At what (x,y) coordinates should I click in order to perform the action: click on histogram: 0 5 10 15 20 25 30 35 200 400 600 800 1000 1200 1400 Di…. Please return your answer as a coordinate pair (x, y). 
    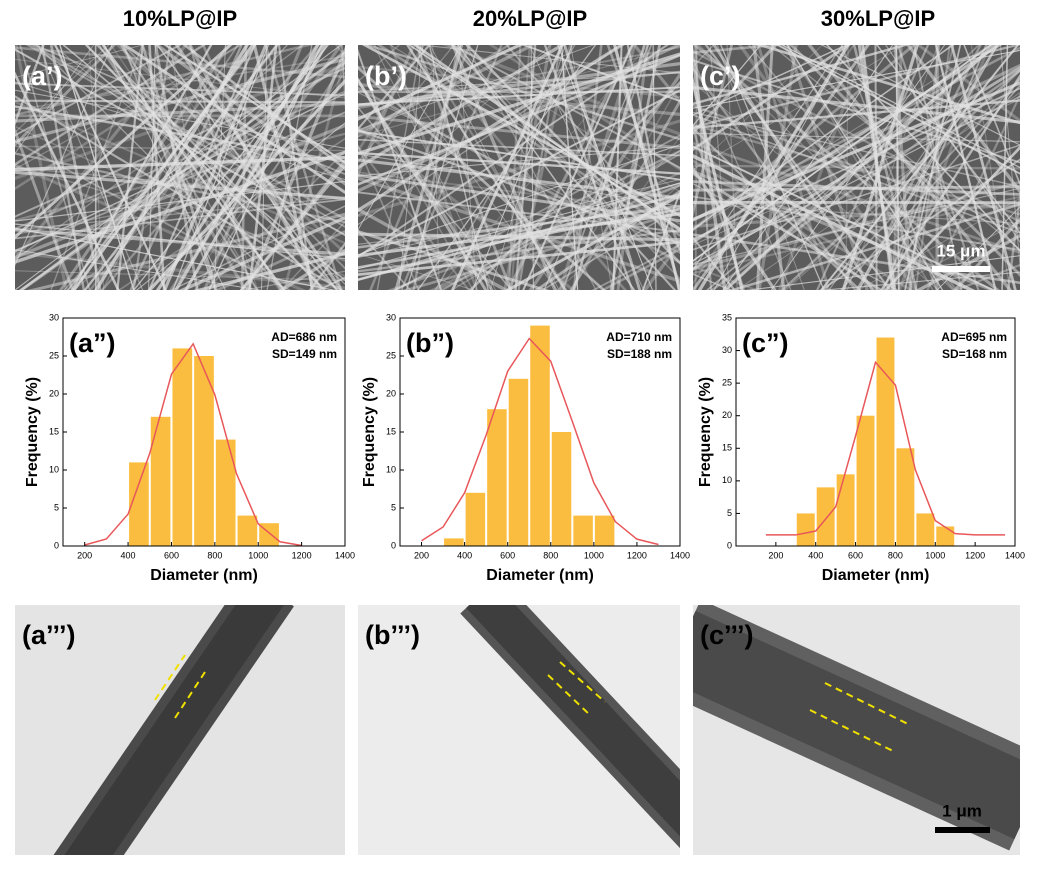
    Looking at the image, I should click on (861, 448).